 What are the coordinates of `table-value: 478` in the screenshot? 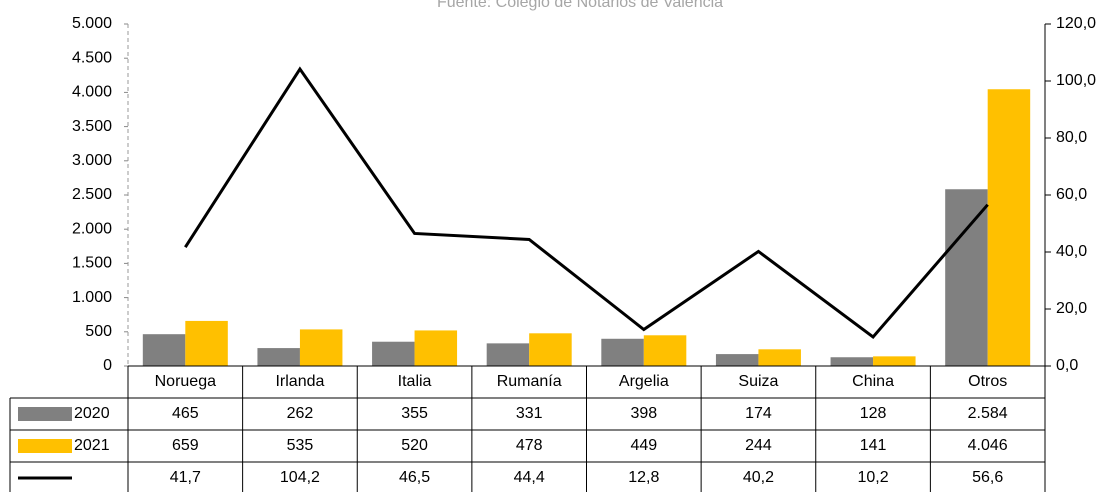 It's located at (529, 445).